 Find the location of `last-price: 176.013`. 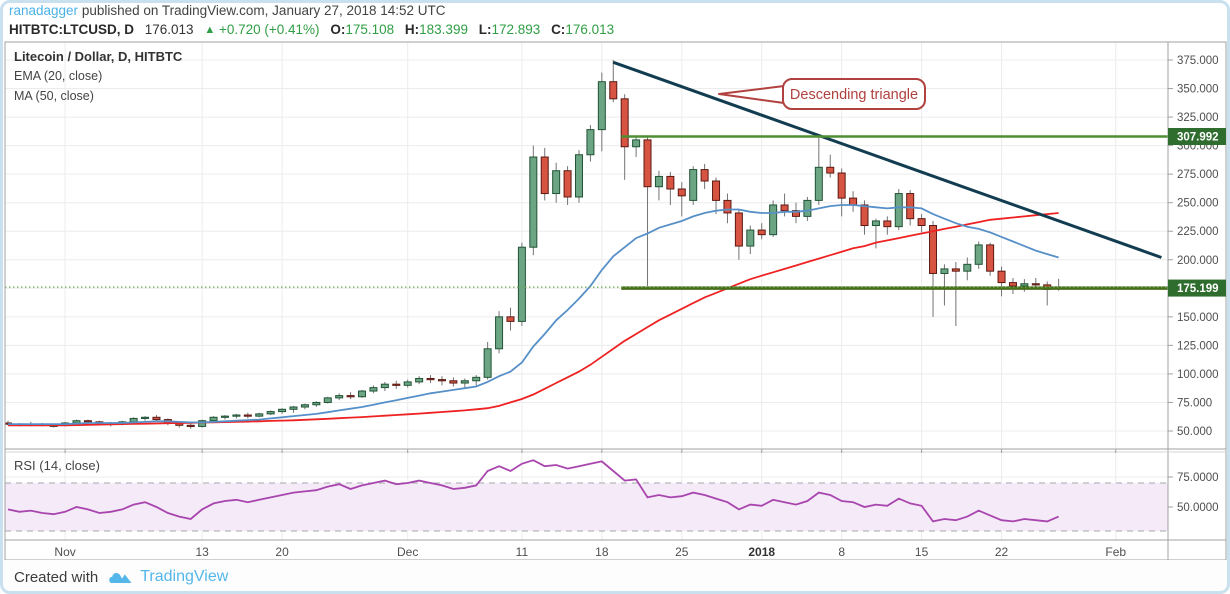

last-price: 176.013 is located at coordinates (169, 29).